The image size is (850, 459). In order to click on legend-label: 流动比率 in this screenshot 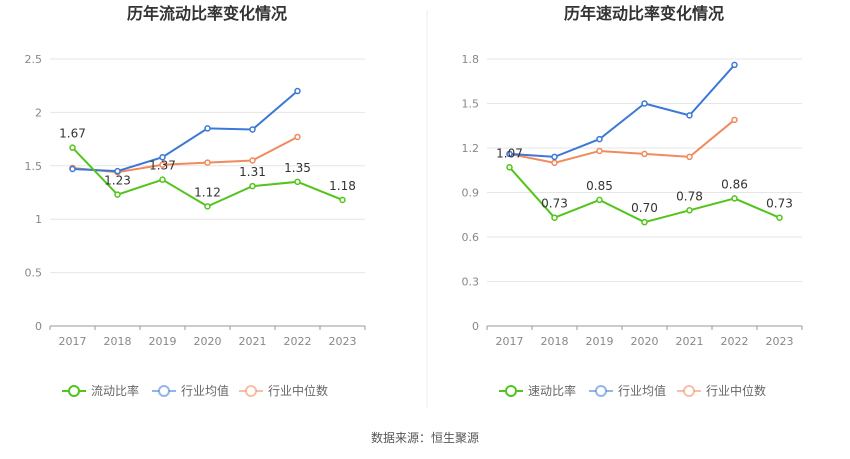, I will do `click(115, 390)`.